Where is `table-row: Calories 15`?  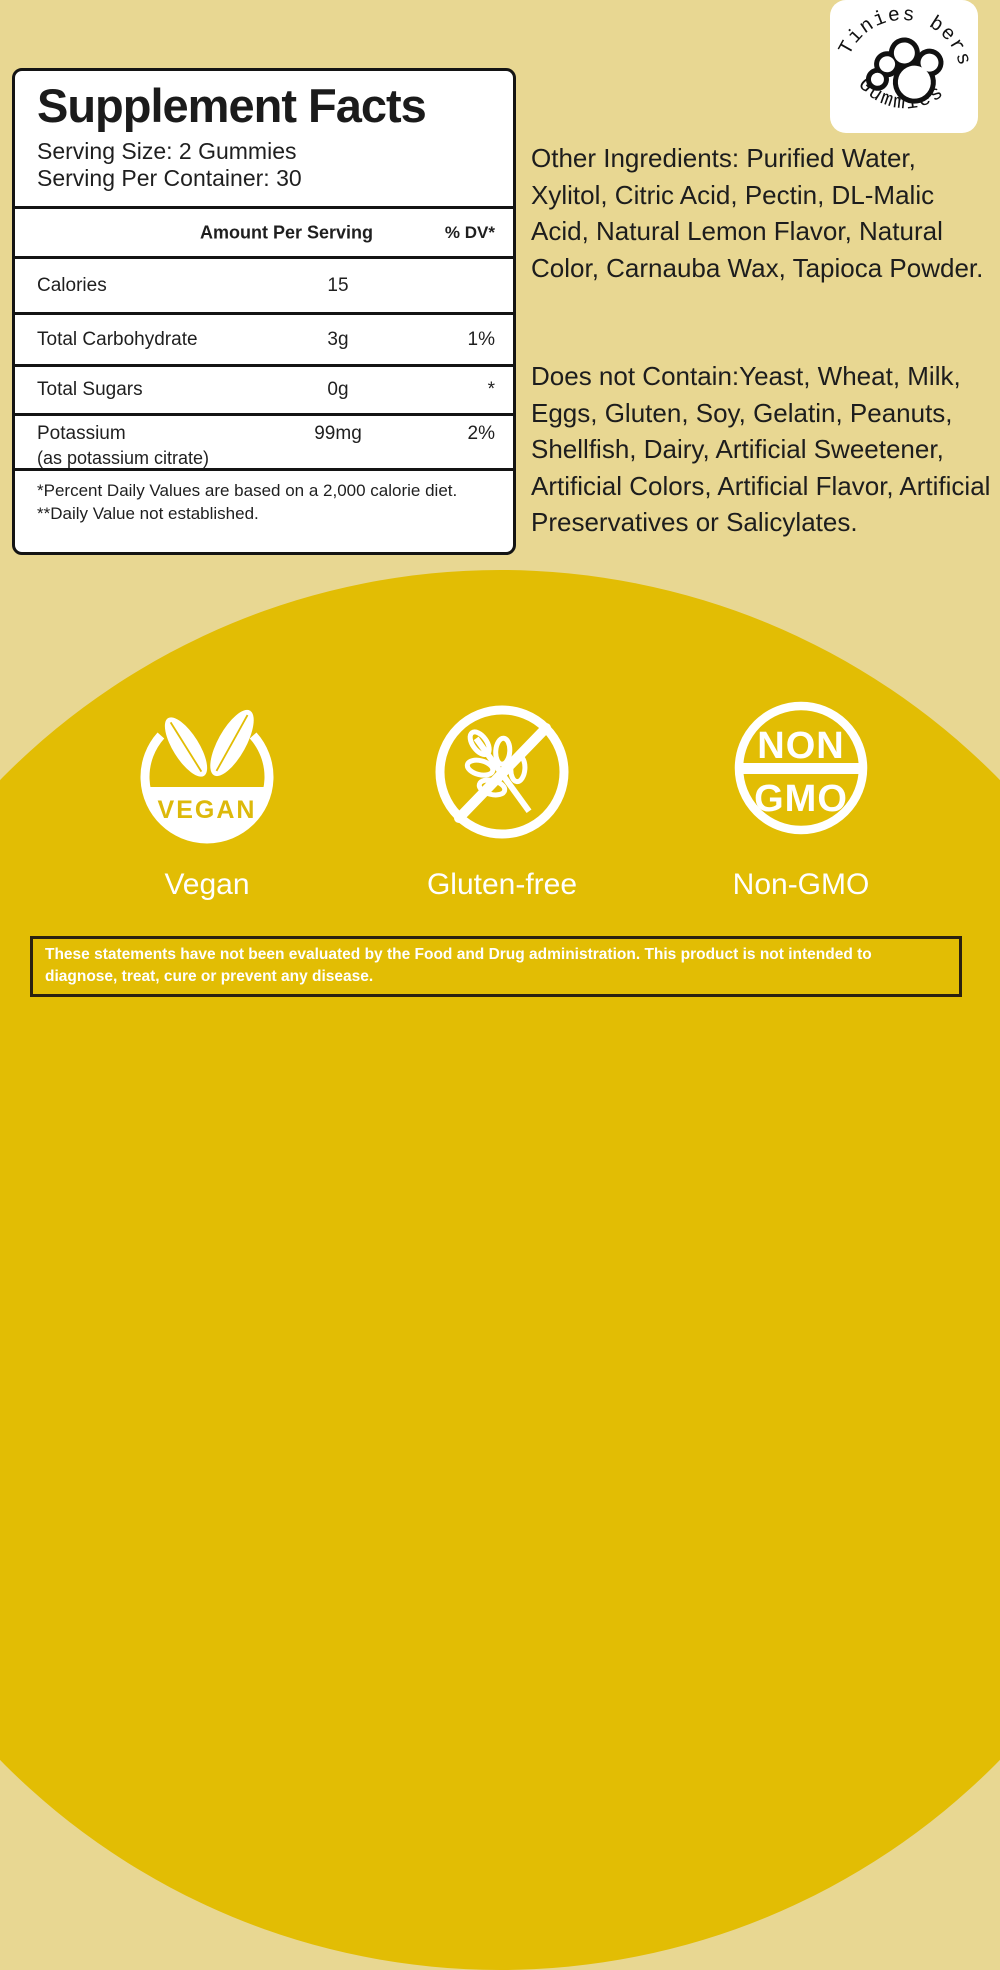 table-row: Calories 15 is located at coordinates (264, 284).